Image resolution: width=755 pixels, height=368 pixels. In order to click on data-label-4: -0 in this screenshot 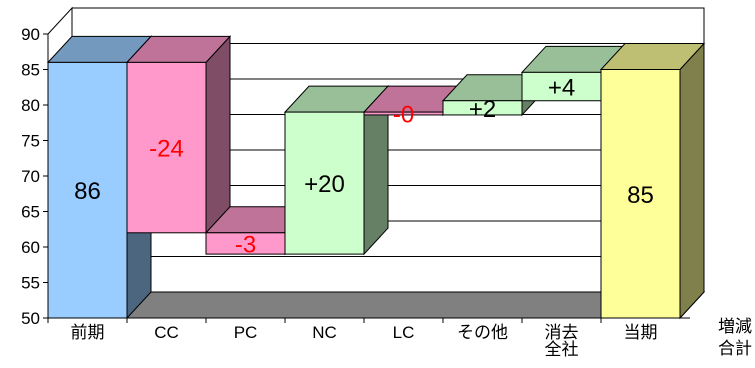, I will do `click(403, 115)`.